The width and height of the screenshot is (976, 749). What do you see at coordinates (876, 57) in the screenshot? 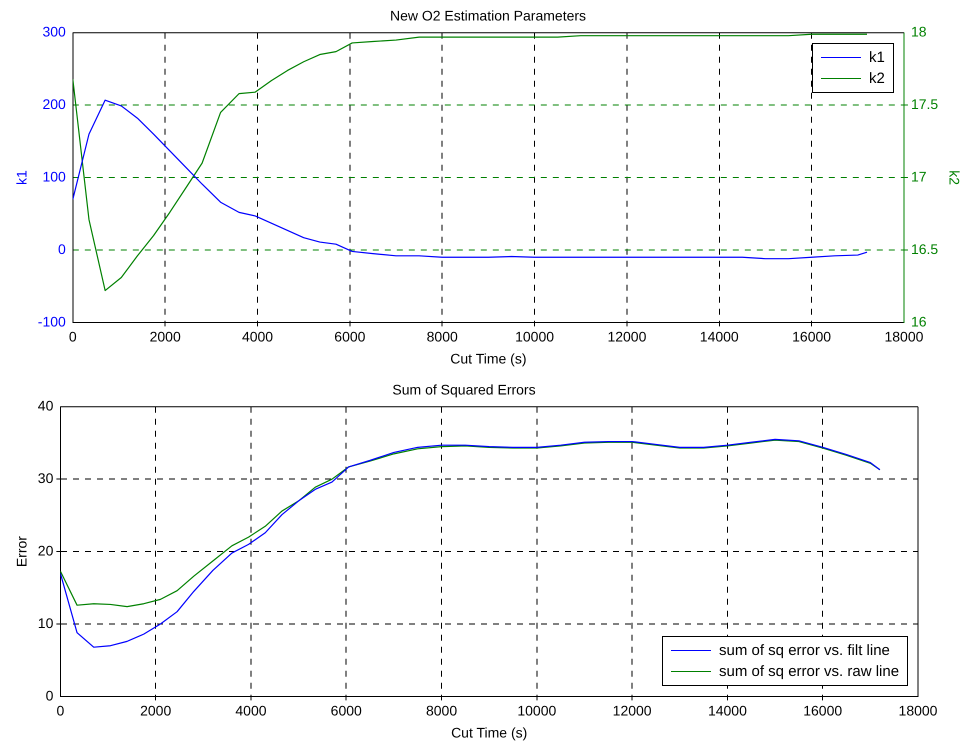
I see `legend-label: k1` at bounding box center [876, 57].